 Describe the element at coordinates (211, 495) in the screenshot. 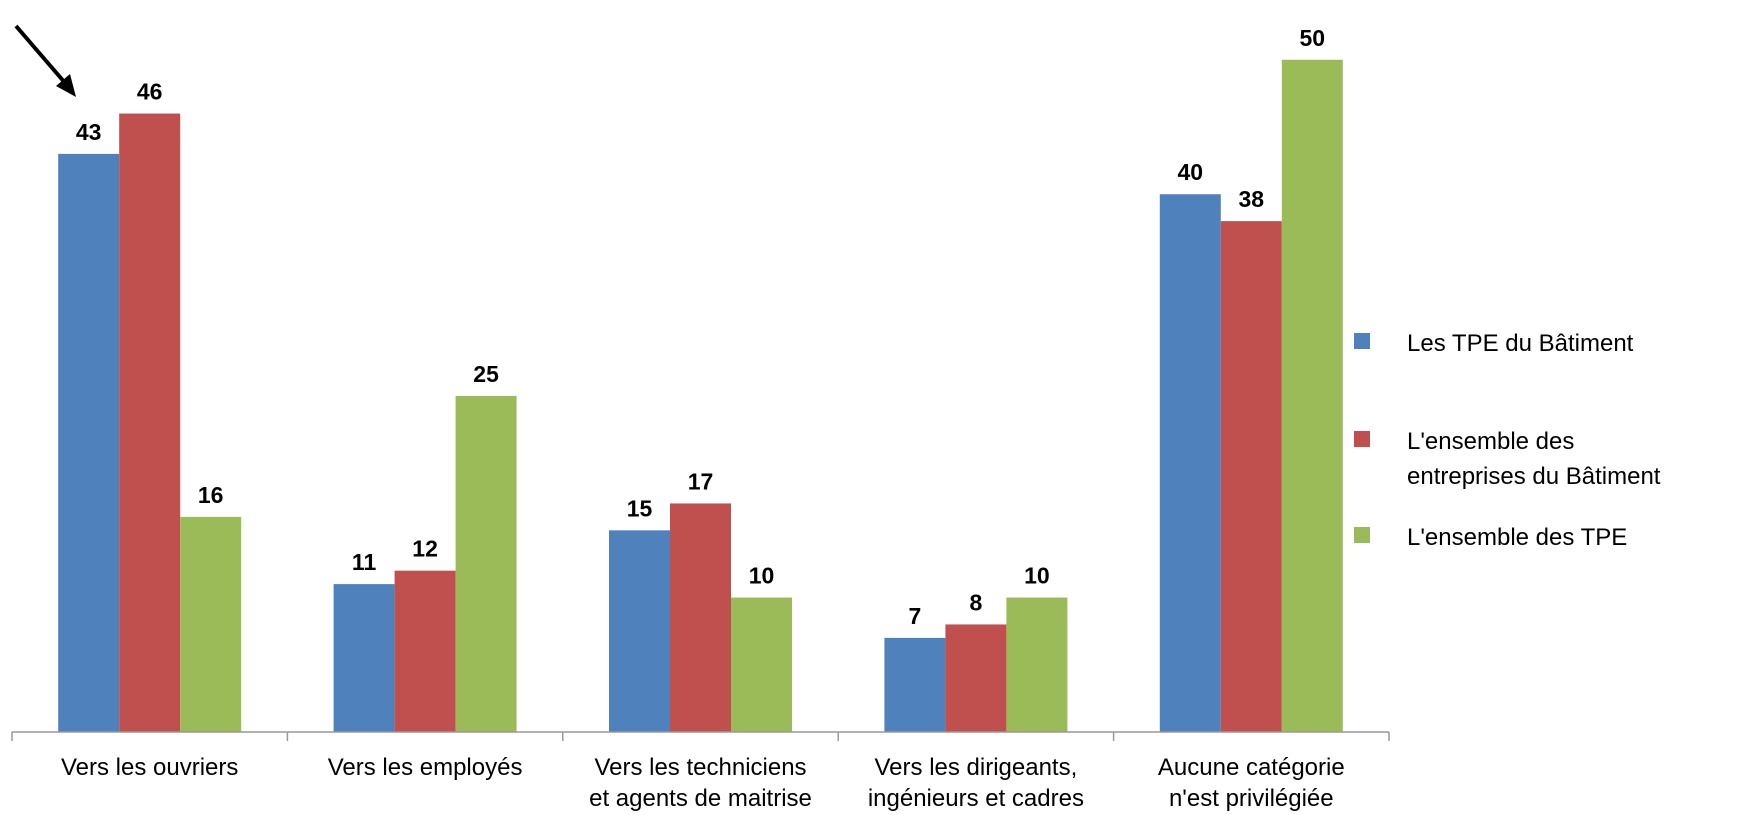

I see `value-label: 16` at that location.